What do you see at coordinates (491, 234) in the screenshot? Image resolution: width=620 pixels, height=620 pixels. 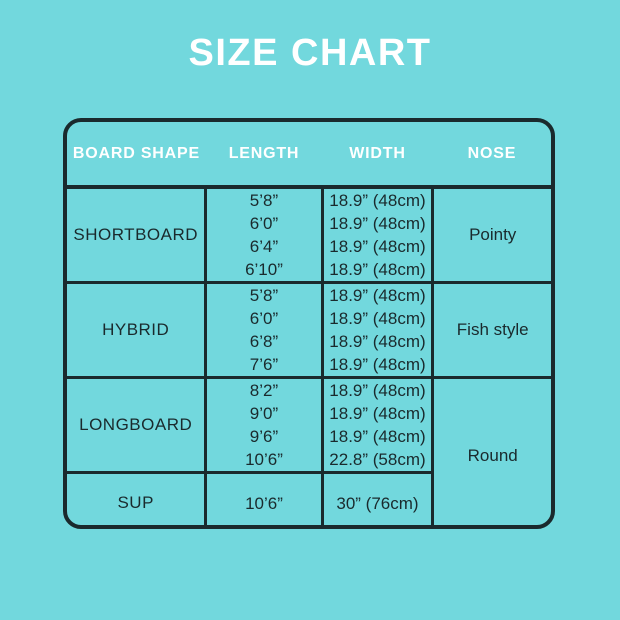 I see `nose-cell: Pointy` at bounding box center [491, 234].